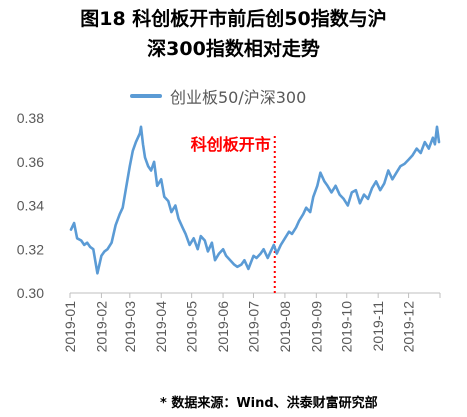  Describe the element at coordinates (192, 327) in the screenshot. I see `x-tick-label: 2019-05` at that location.